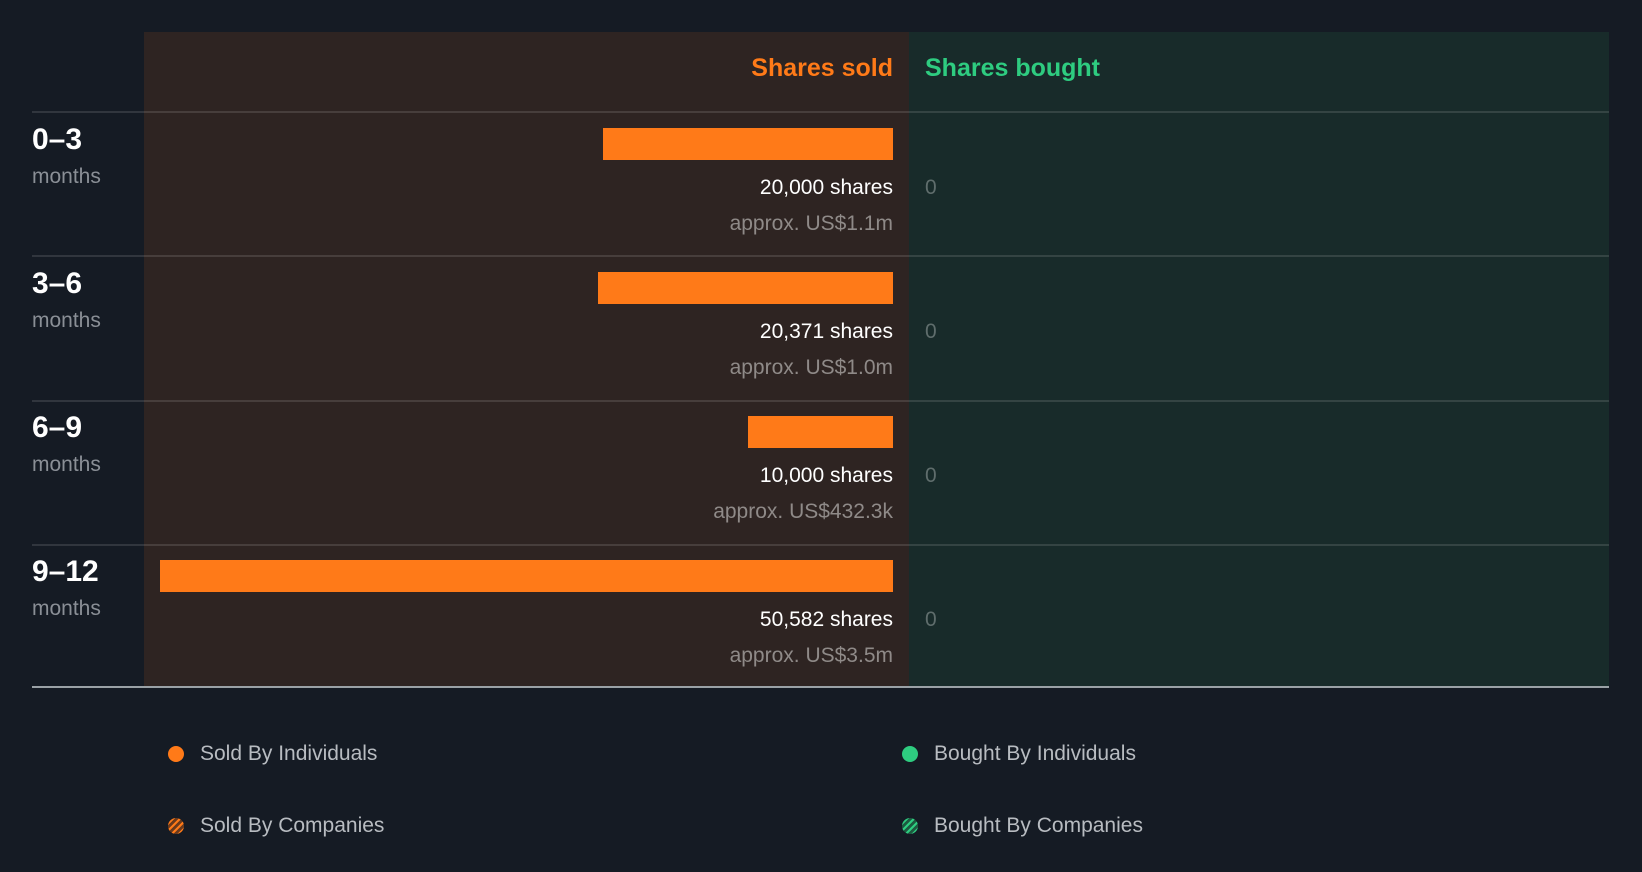 This screenshot has height=872, width=1642. Describe the element at coordinates (803, 511) in the screenshot. I see `value-sold: approx. US$432.3k` at that location.